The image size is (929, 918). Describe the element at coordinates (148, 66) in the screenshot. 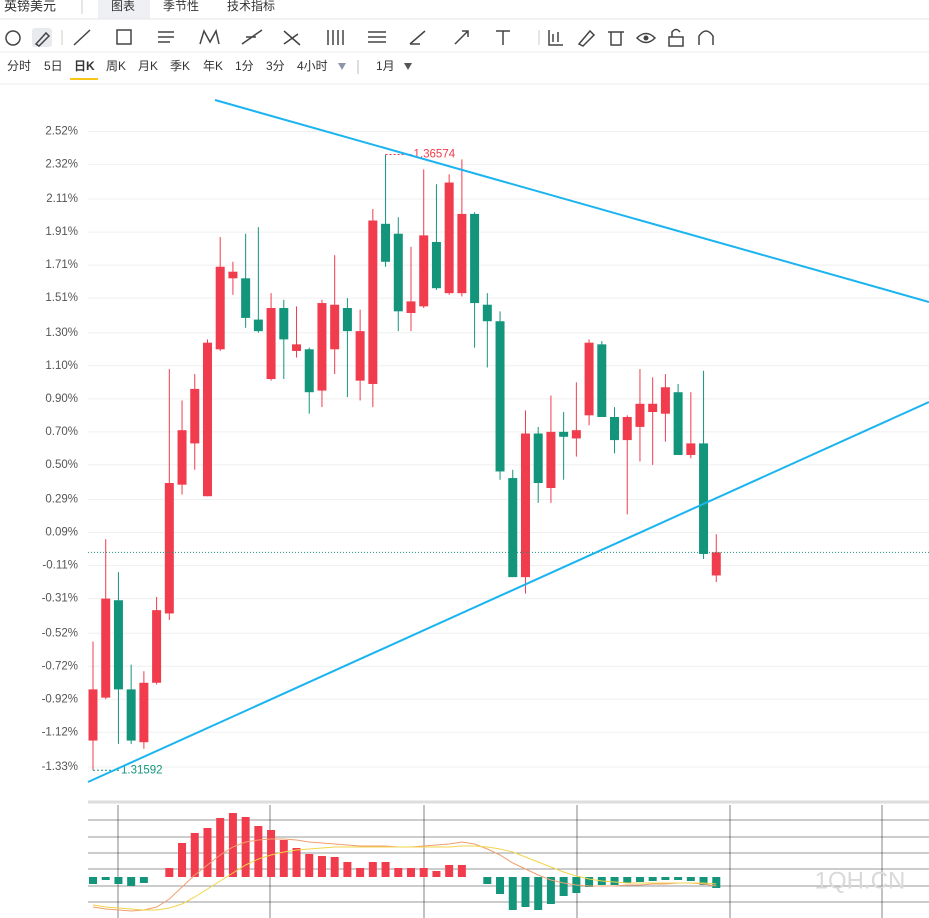

I see `period: 月K` at that location.